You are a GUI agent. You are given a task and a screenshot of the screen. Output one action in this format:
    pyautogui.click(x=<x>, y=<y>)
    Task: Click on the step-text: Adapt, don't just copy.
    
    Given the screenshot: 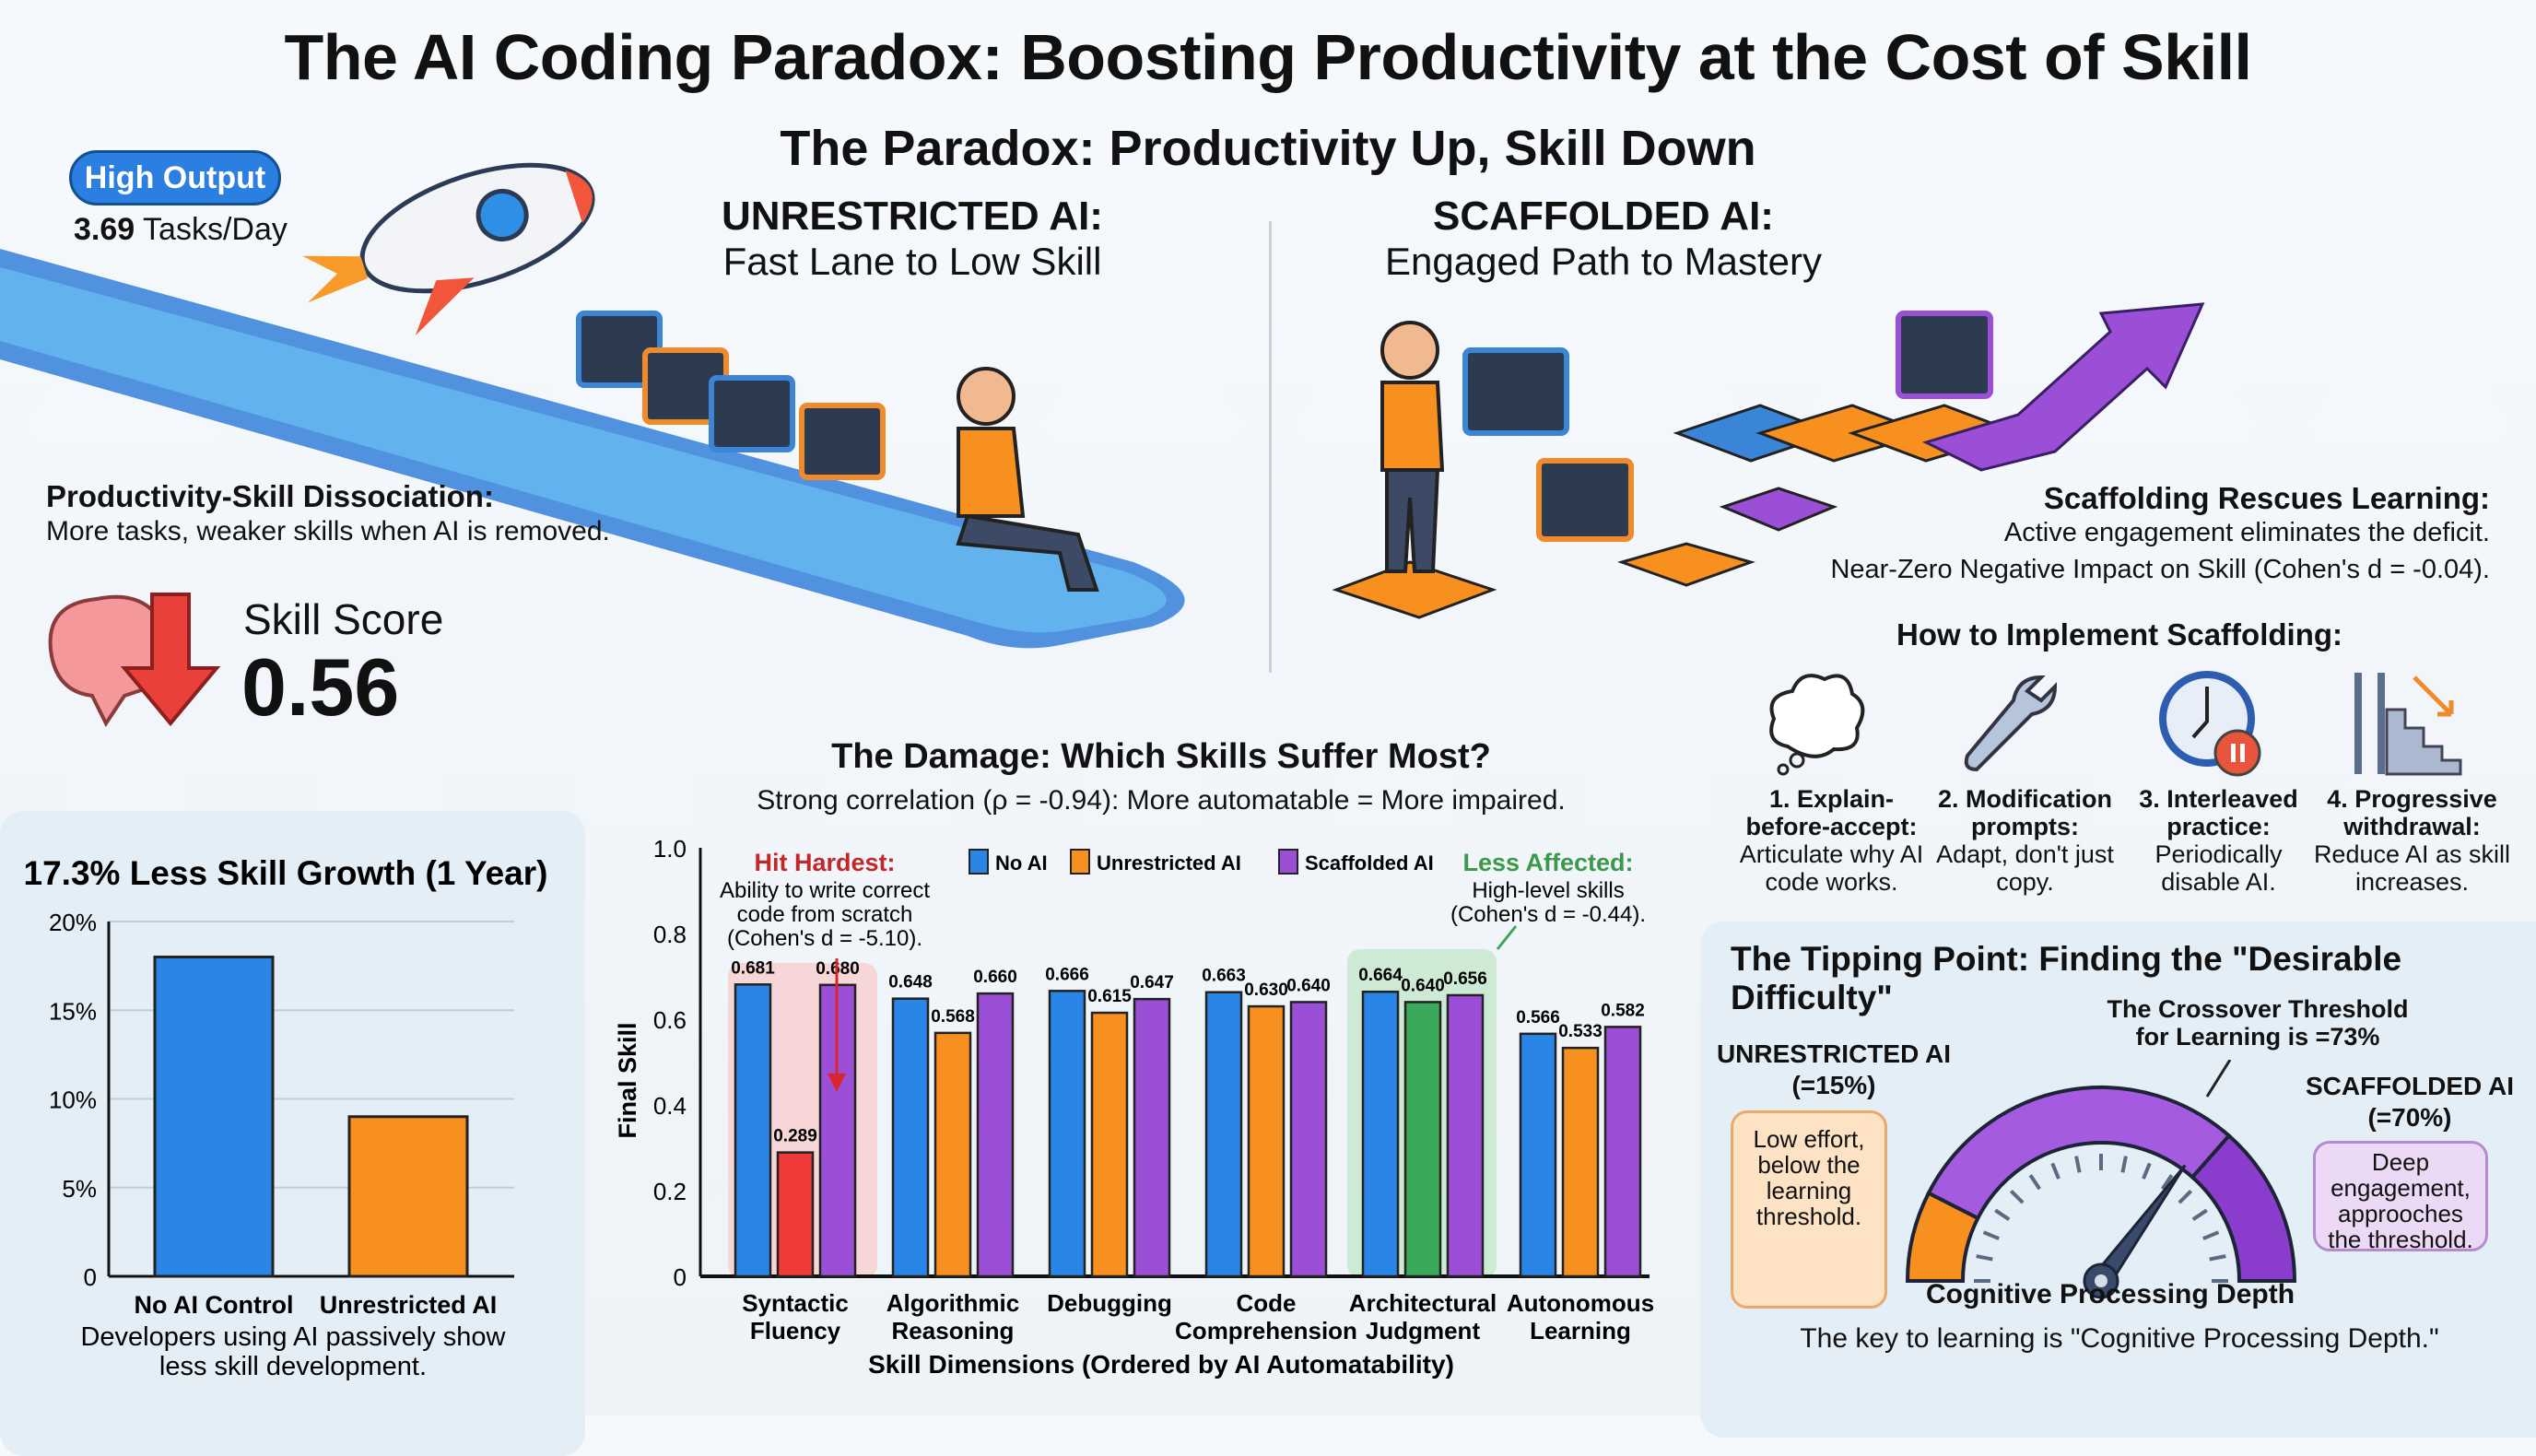 What is the action you would take?
    pyautogui.click(x=2025, y=868)
    